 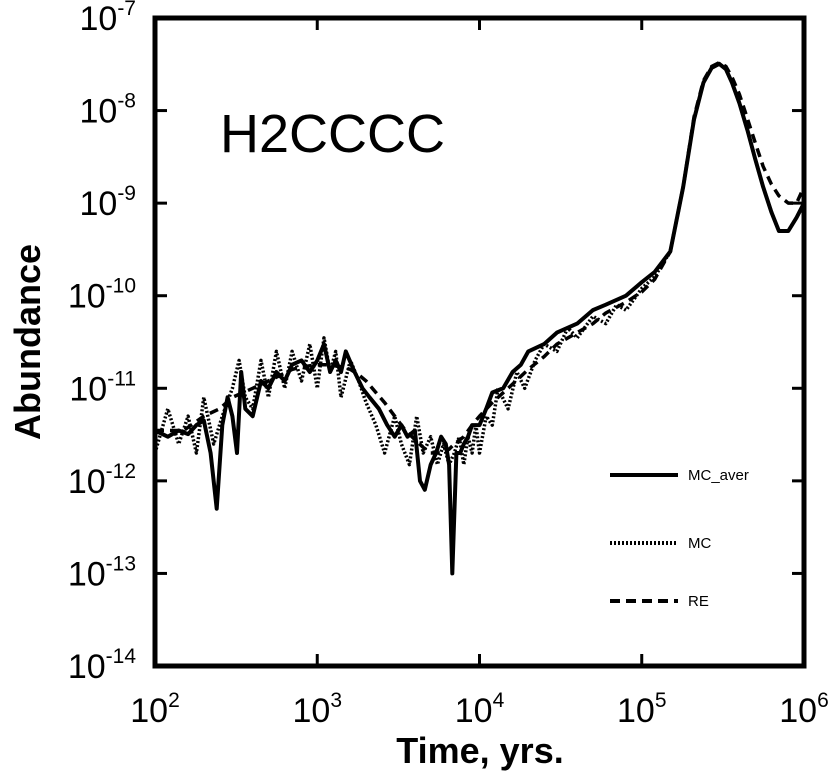 I want to click on x-tick-label: 10⁵, so click(x=642, y=709).